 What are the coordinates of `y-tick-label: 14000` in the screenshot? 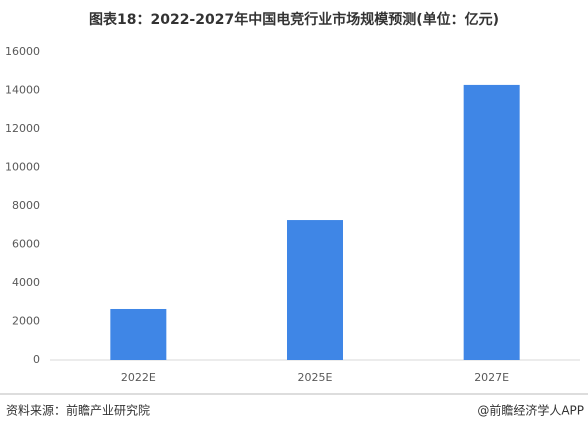 It's located at (22, 90).